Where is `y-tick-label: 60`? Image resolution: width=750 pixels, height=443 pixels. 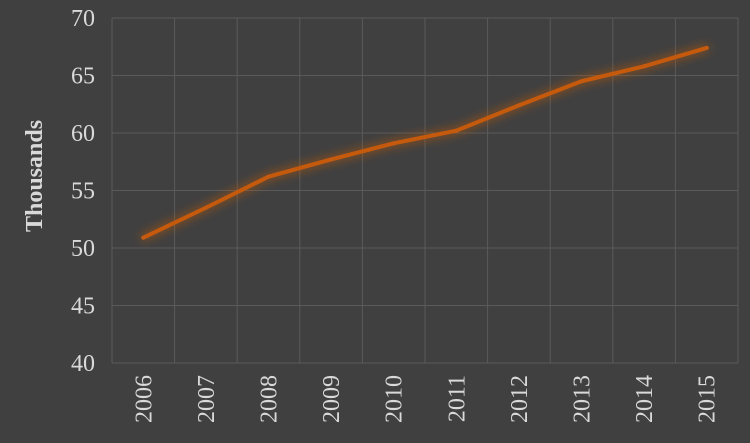
y-tick-label: 60 is located at coordinates (83, 134).